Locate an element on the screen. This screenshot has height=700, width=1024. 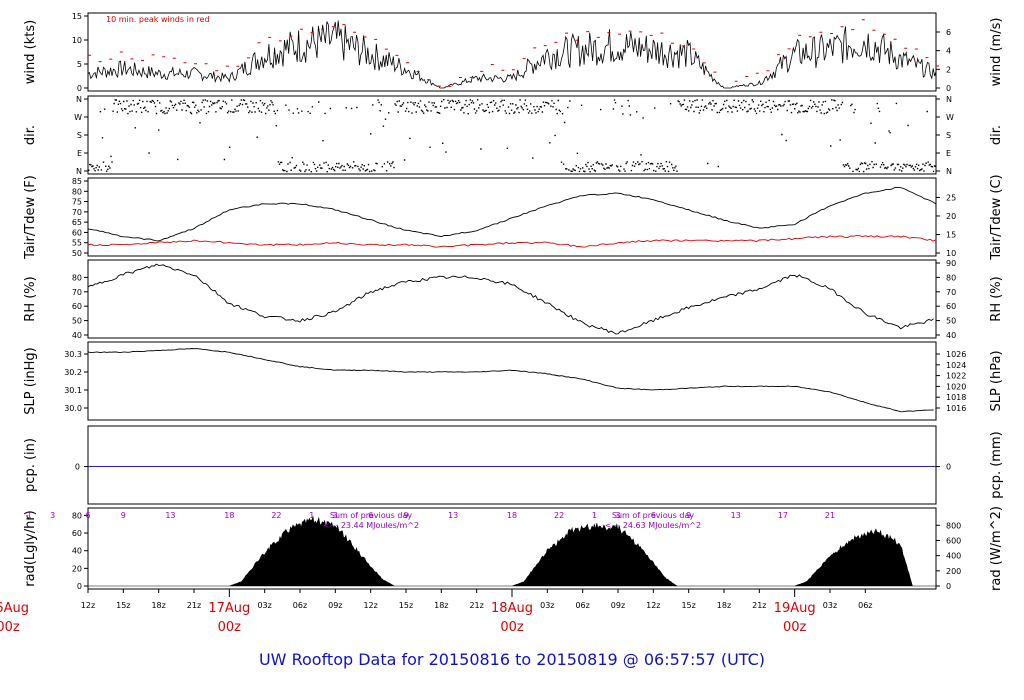
y-axis-label-right: dir. is located at coordinates (996, 135).